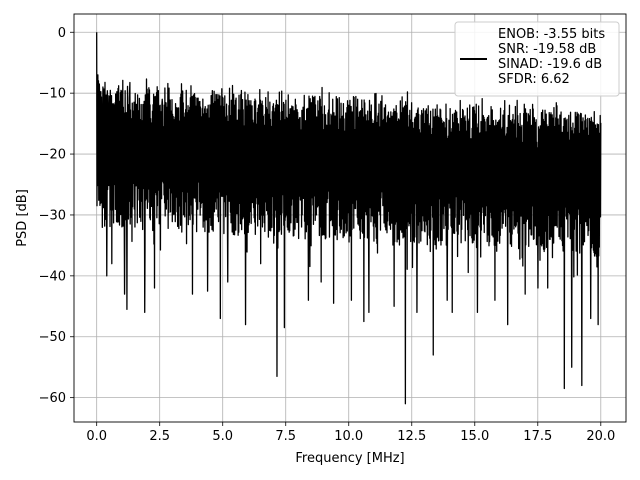 The height and width of the screenshot is (480, 640). I want to click on x-tick-label: 2.5, so click(159, 436).